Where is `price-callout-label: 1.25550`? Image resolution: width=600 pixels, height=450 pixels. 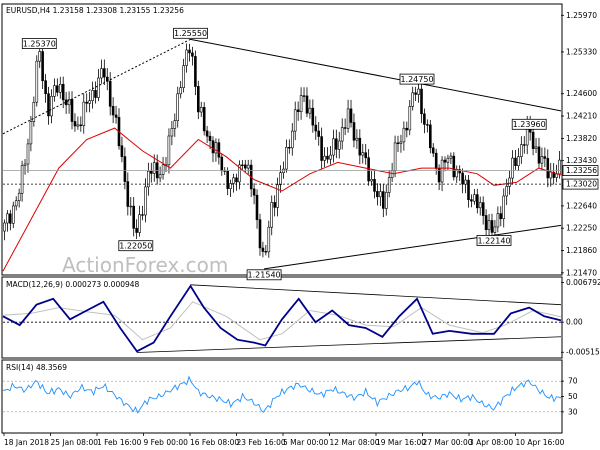
price-callout-label: 1.25550 is located at coordinates (190, 33).